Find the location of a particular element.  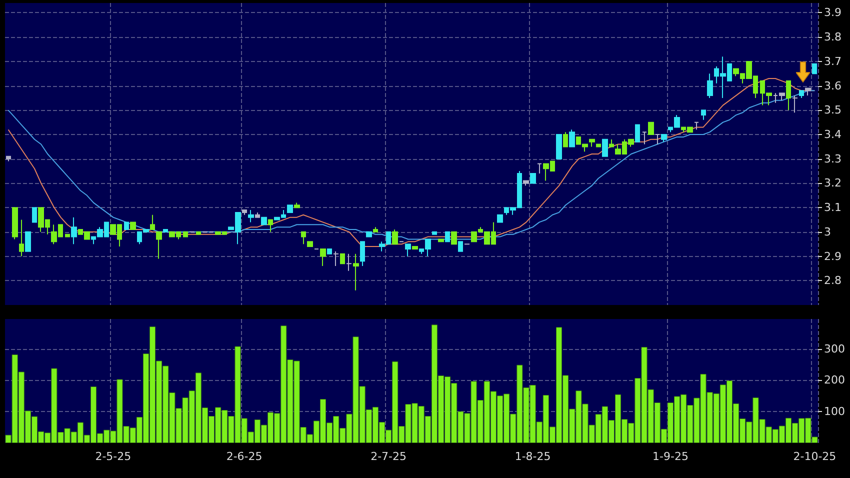

x-tick-label: 1-8-25 is located at coordinates (532, 456).